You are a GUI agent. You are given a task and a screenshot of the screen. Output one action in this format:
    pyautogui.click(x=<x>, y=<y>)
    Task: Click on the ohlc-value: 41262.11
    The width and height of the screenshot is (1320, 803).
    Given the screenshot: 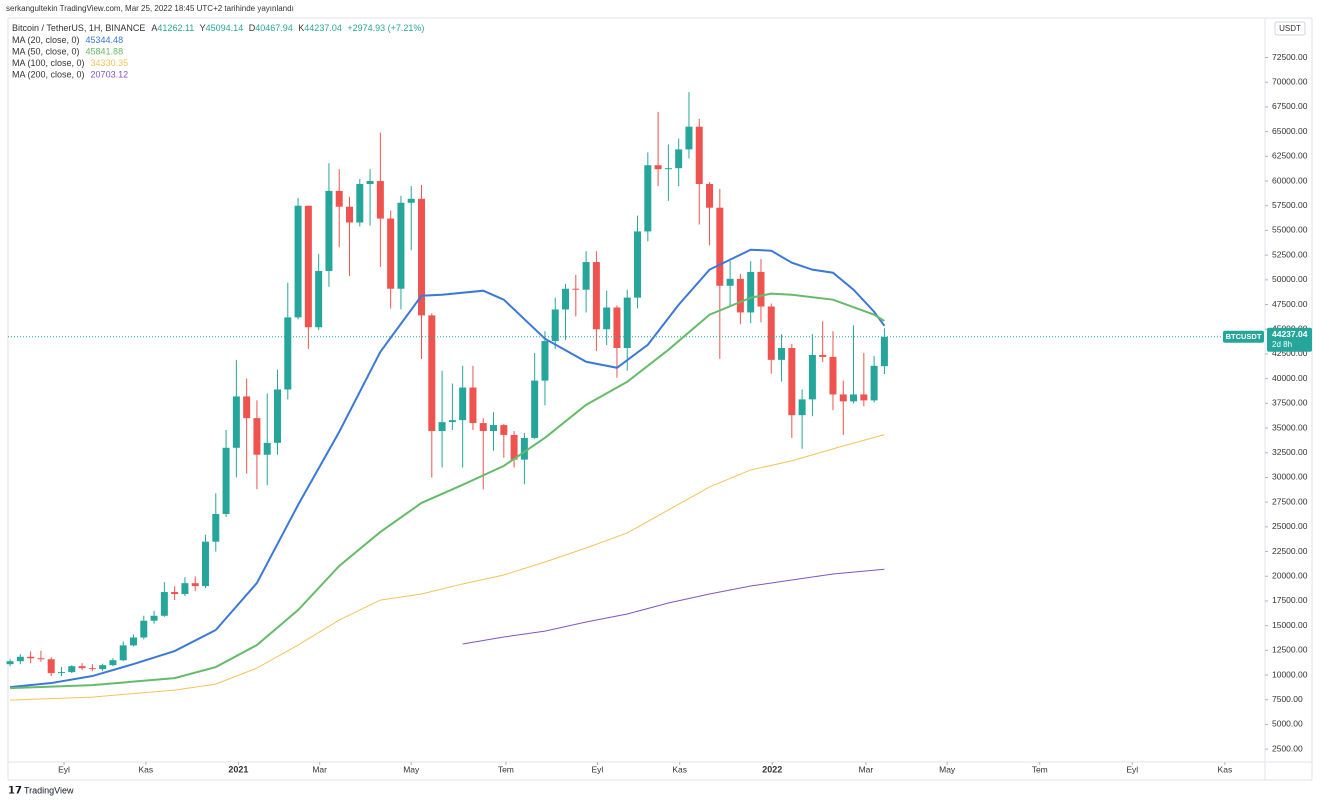 What is the action you would take?
    pyautogui.click(x=175, y=28)
    